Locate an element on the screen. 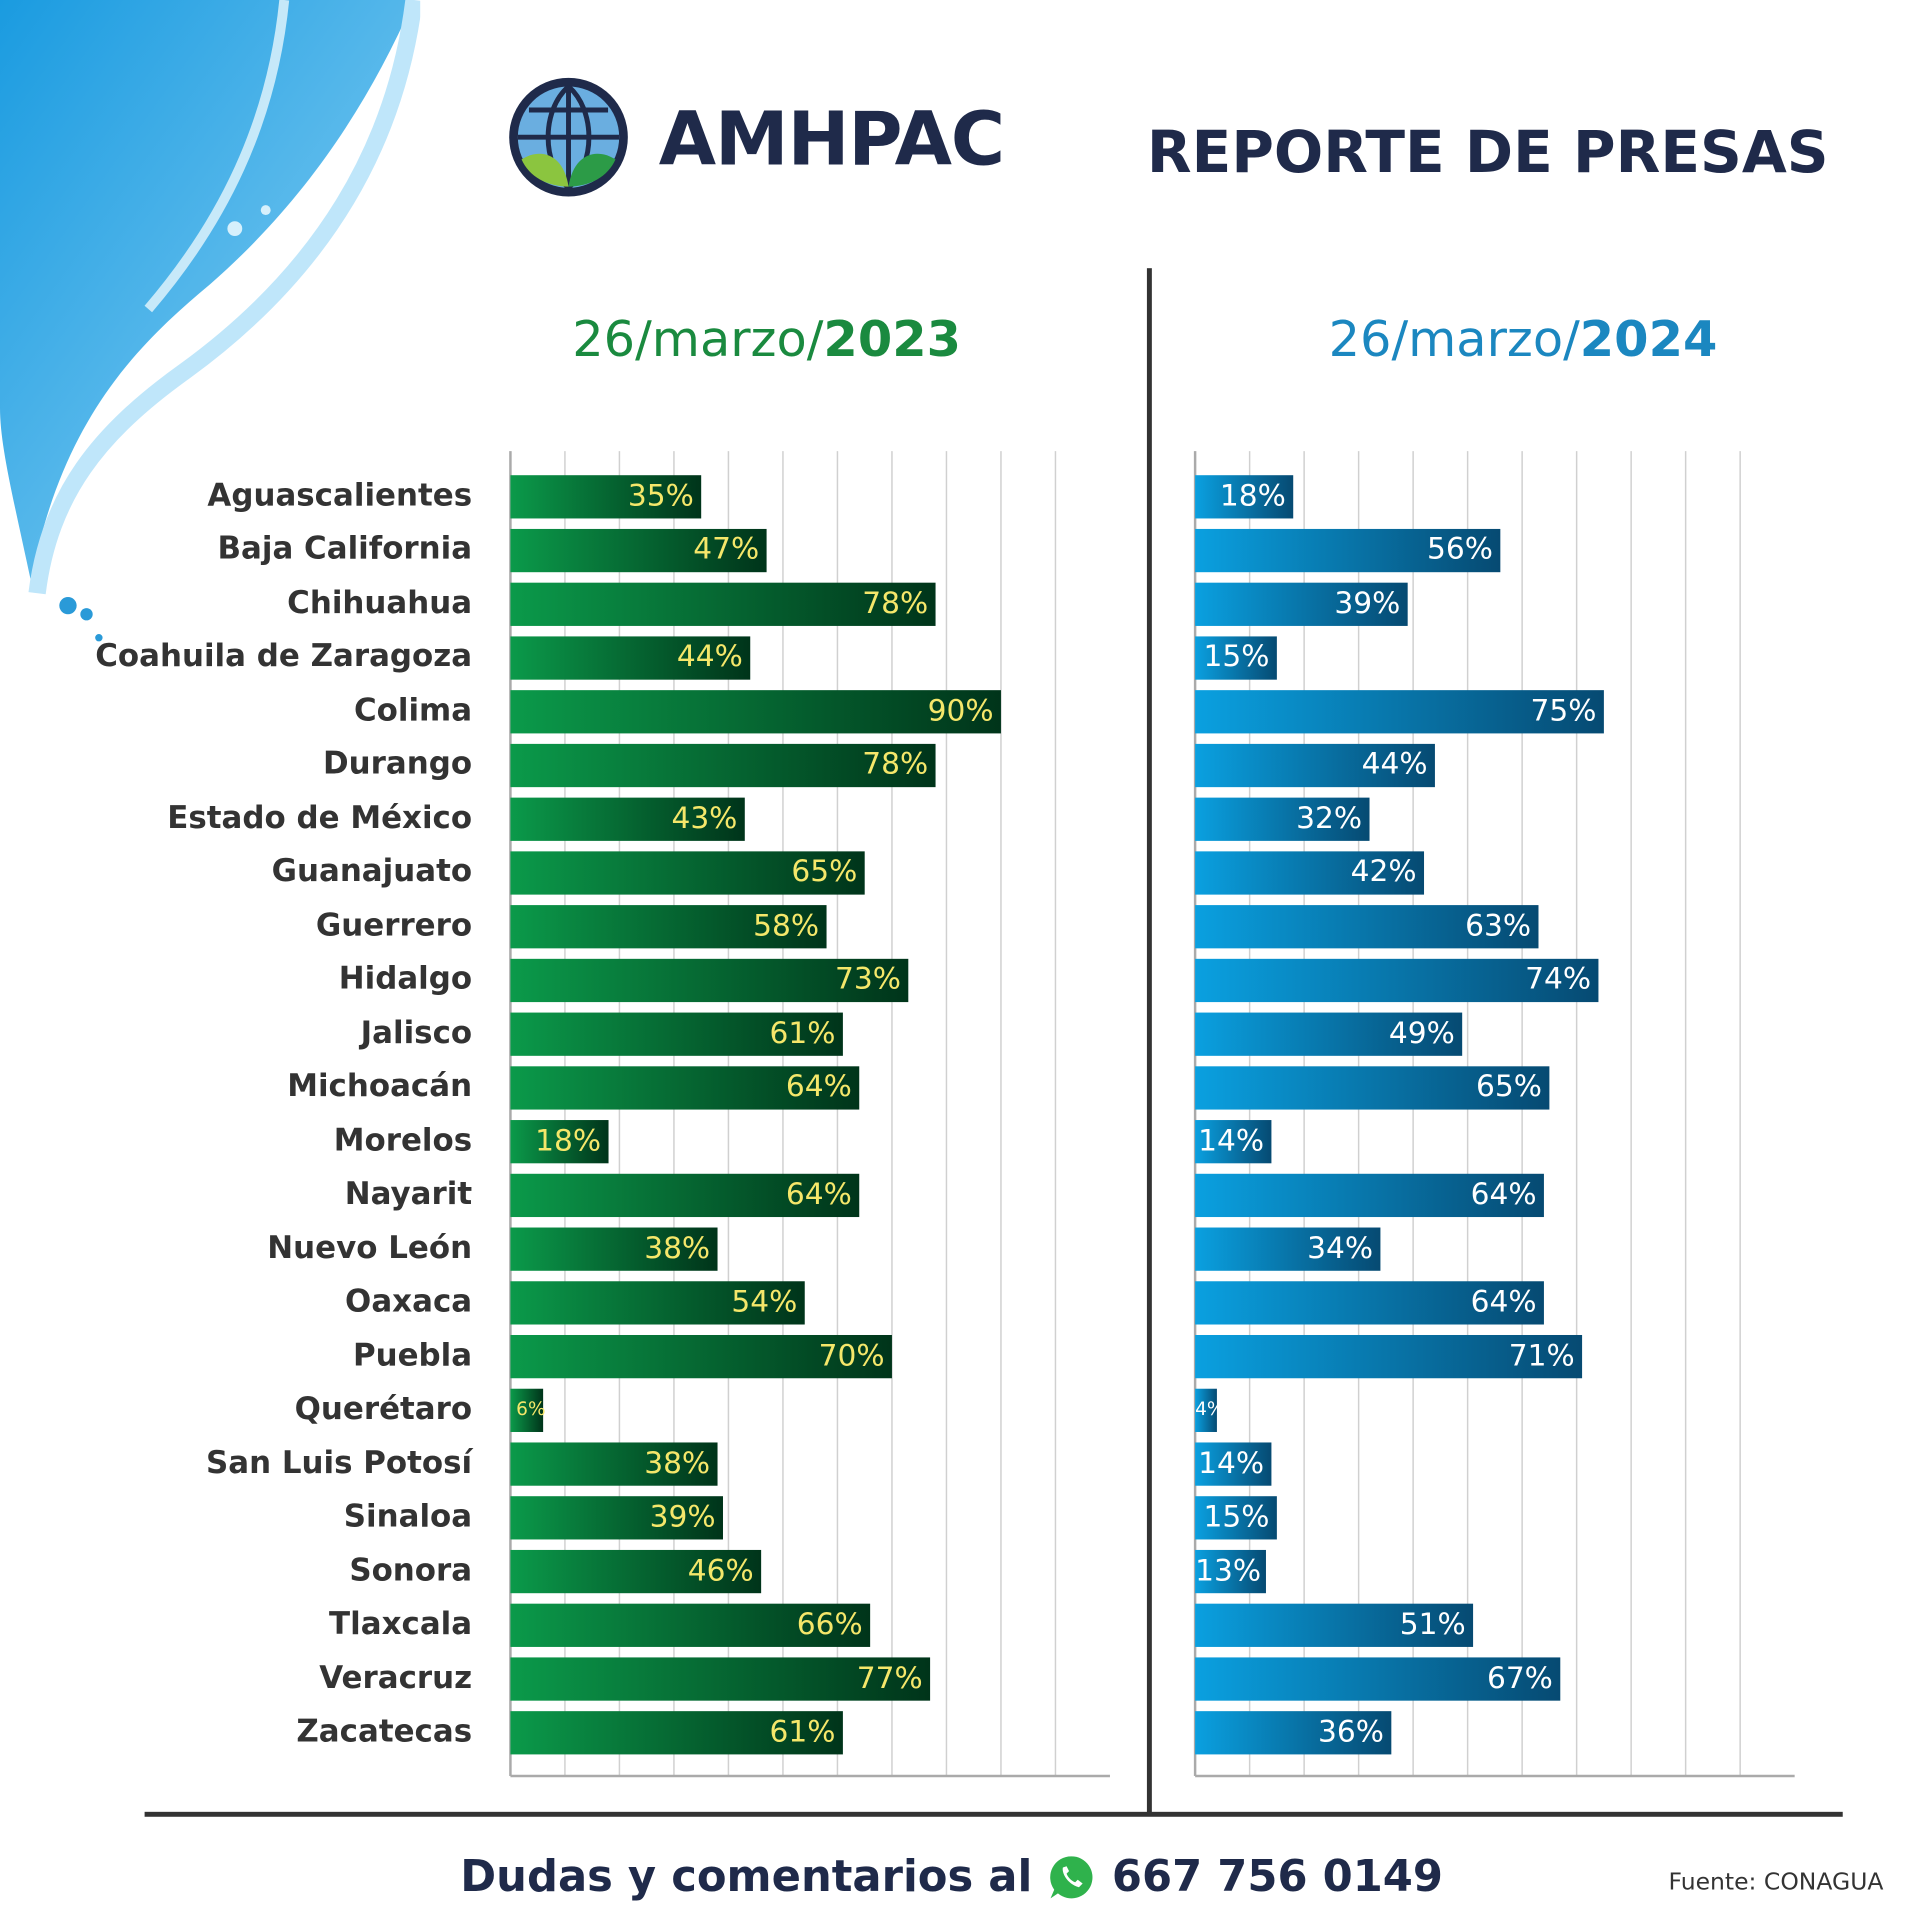  bar-value-label: 75% is located at coordinates (1563, 710).